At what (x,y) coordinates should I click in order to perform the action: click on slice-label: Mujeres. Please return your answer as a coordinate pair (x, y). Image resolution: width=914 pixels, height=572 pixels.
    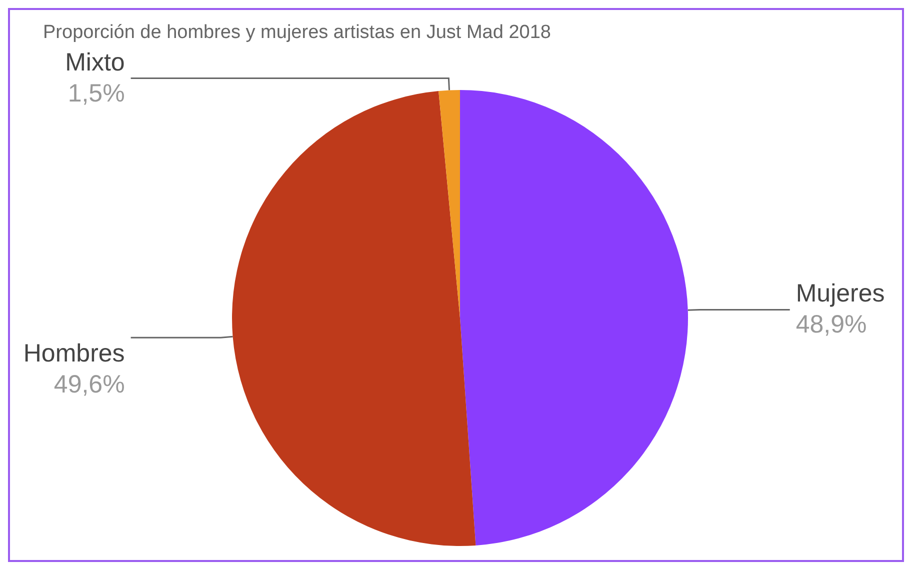
    Looking at the image, I should click on (840, 294).